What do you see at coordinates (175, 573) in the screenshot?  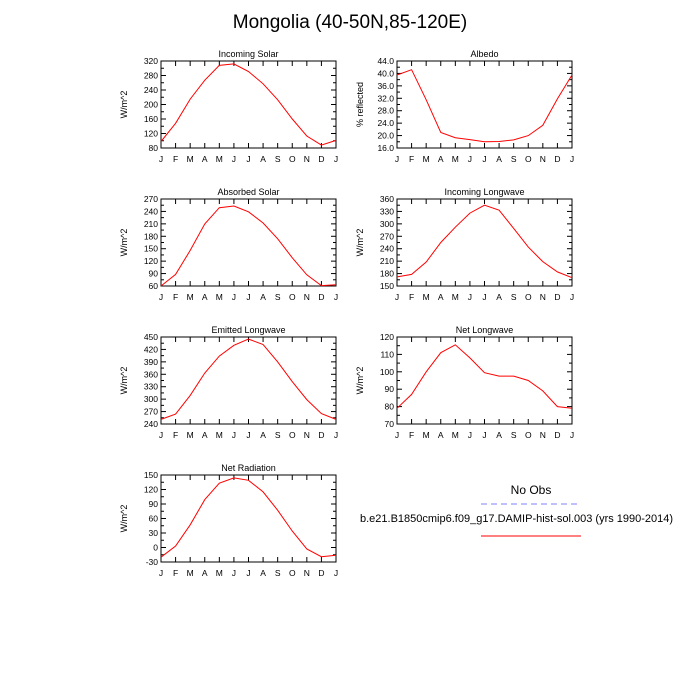 I see `net-radiation-x-tick-label: F` at bounding box center [175, 573].